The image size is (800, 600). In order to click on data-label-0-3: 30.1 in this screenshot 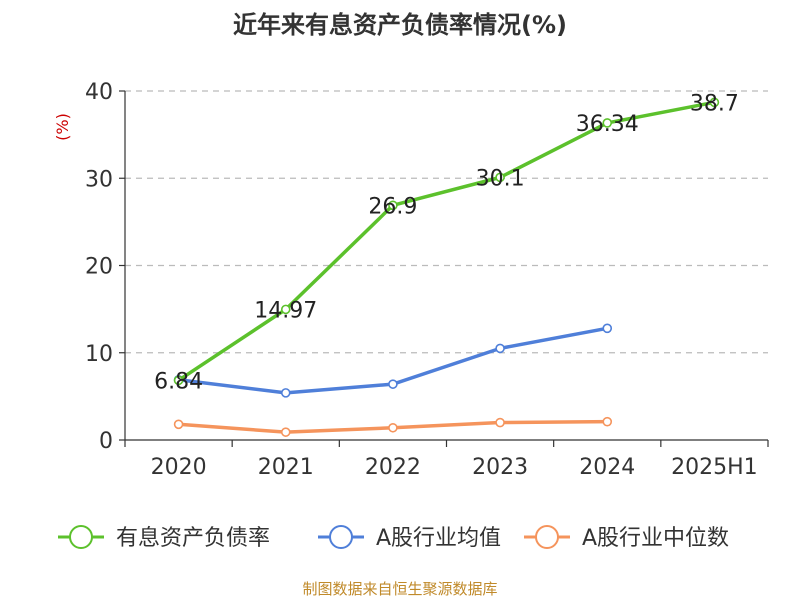, I will do `click(500, 178)`.